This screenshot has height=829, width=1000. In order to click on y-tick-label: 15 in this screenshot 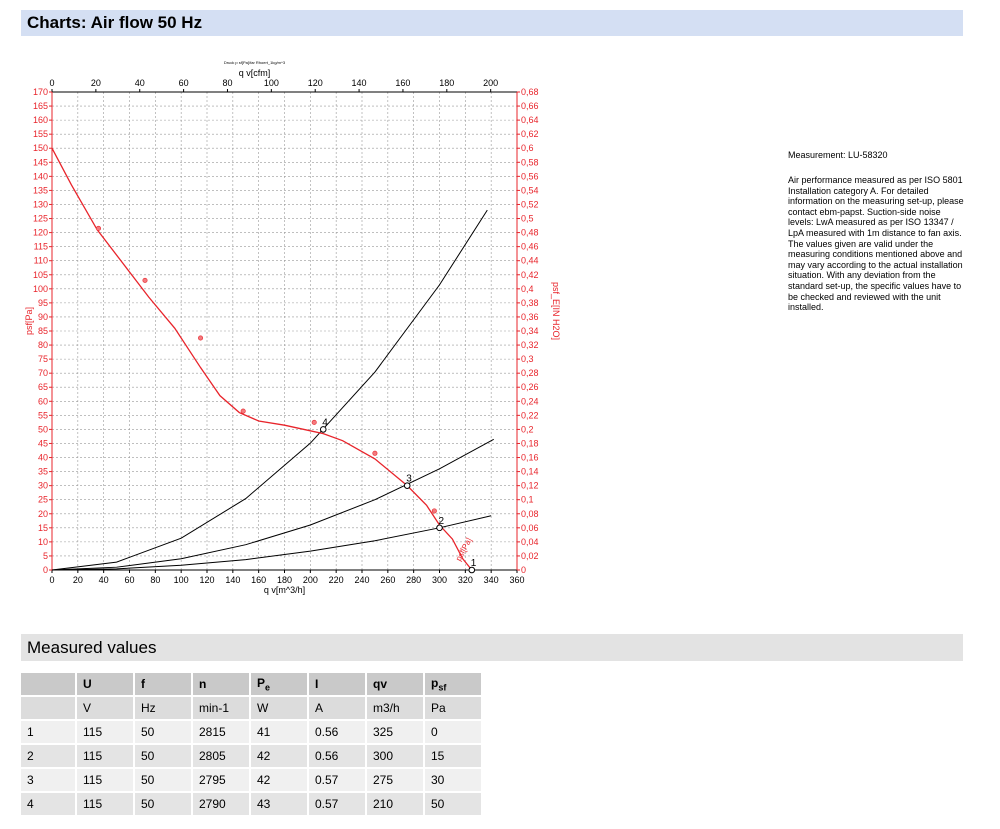, I will do `click(43, 528)`.